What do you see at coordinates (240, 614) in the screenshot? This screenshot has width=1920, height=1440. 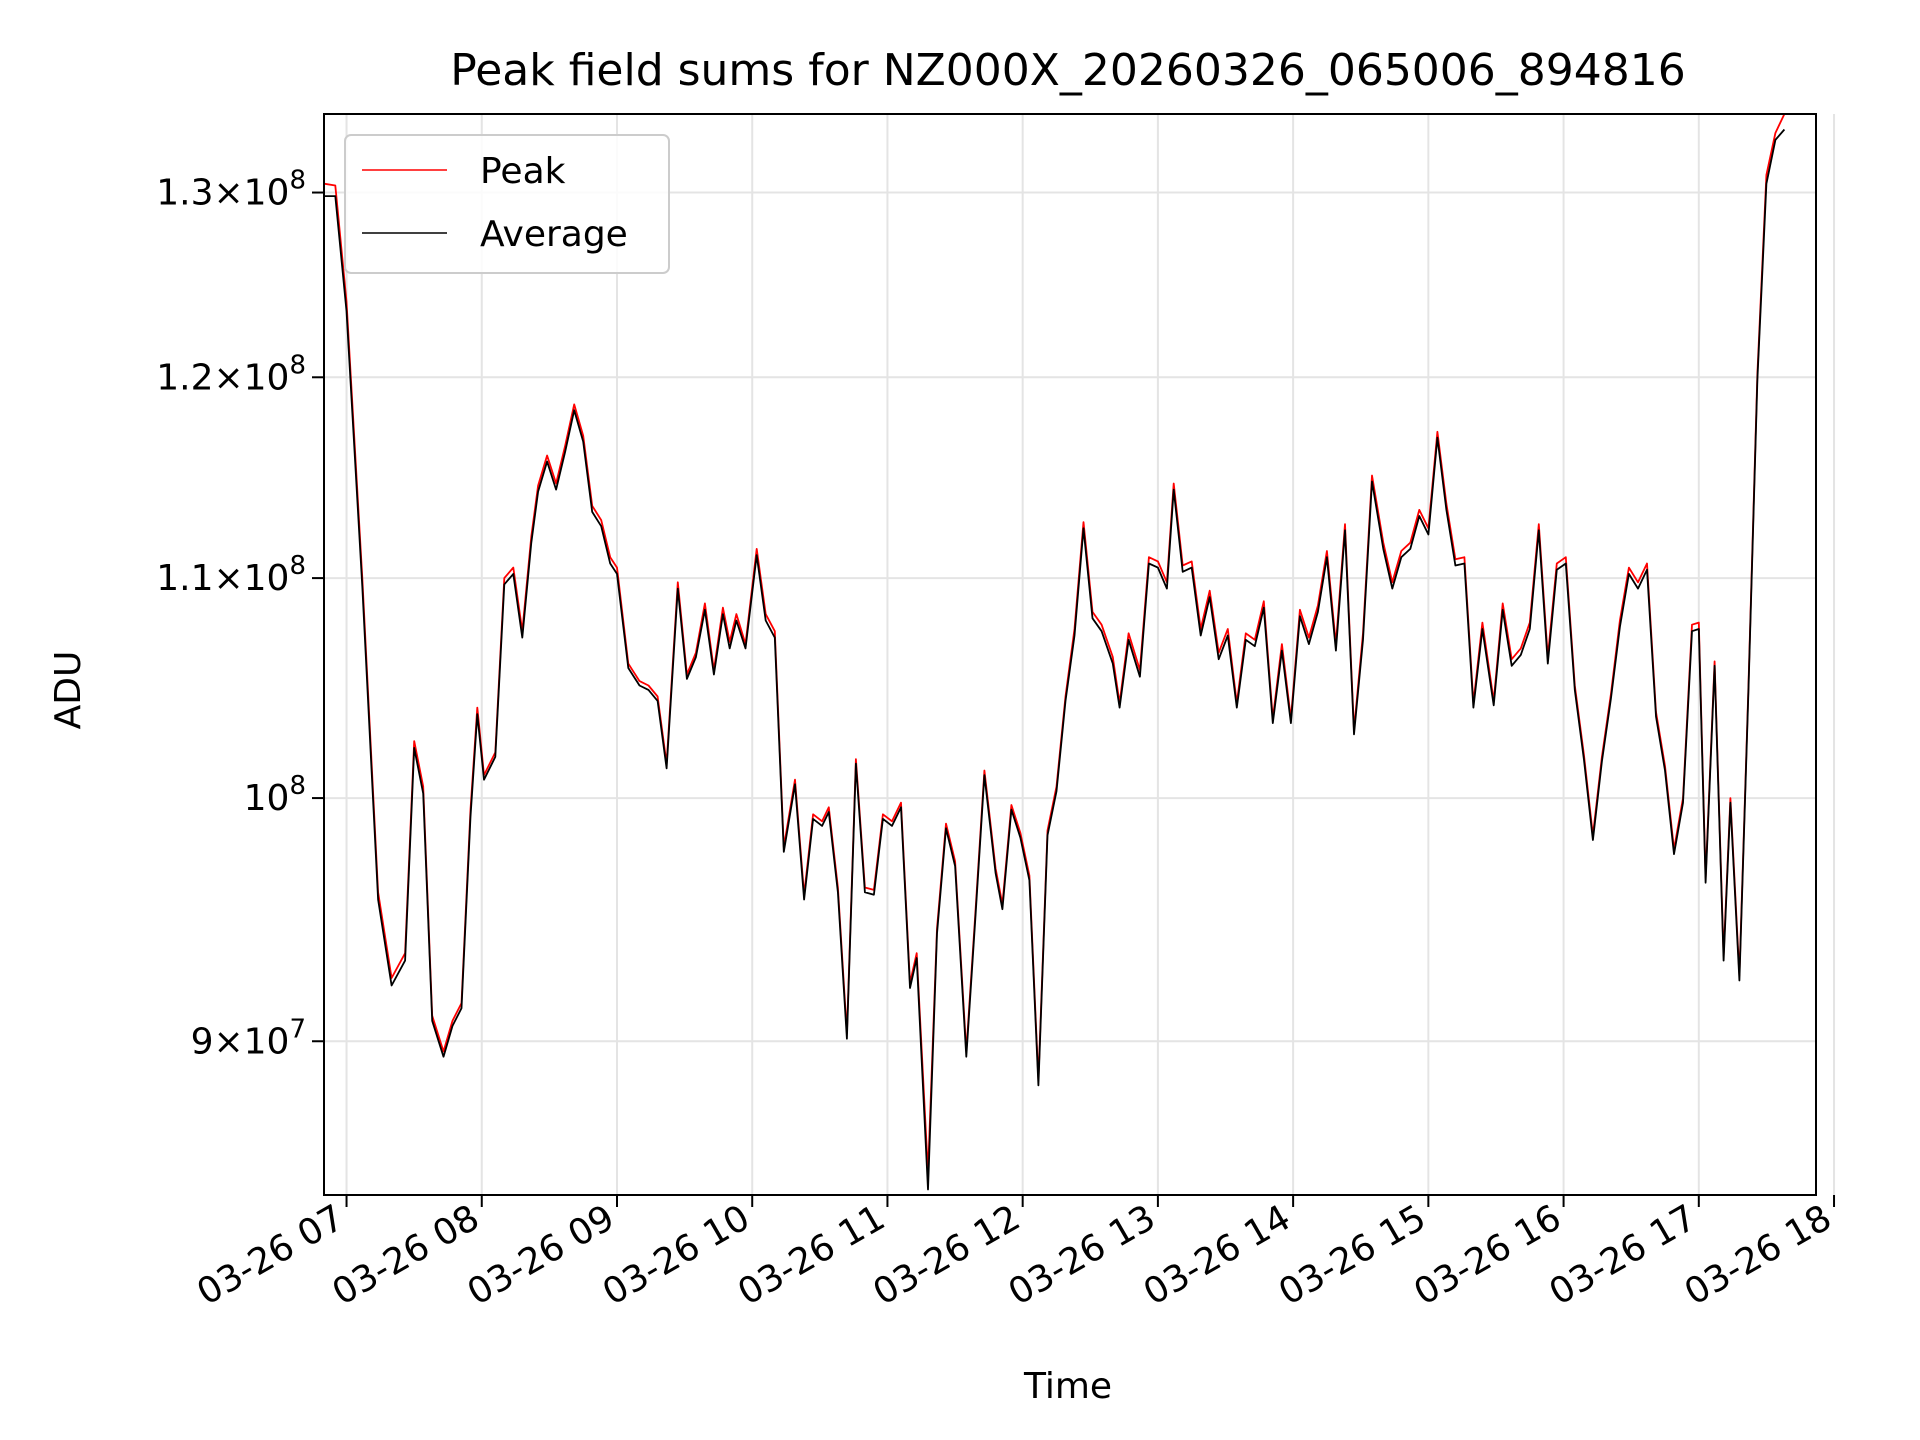 I see `y-axis: 9×107 108 1.1×108 1.2×108 1.3×108` at bounding box center [240, 614].